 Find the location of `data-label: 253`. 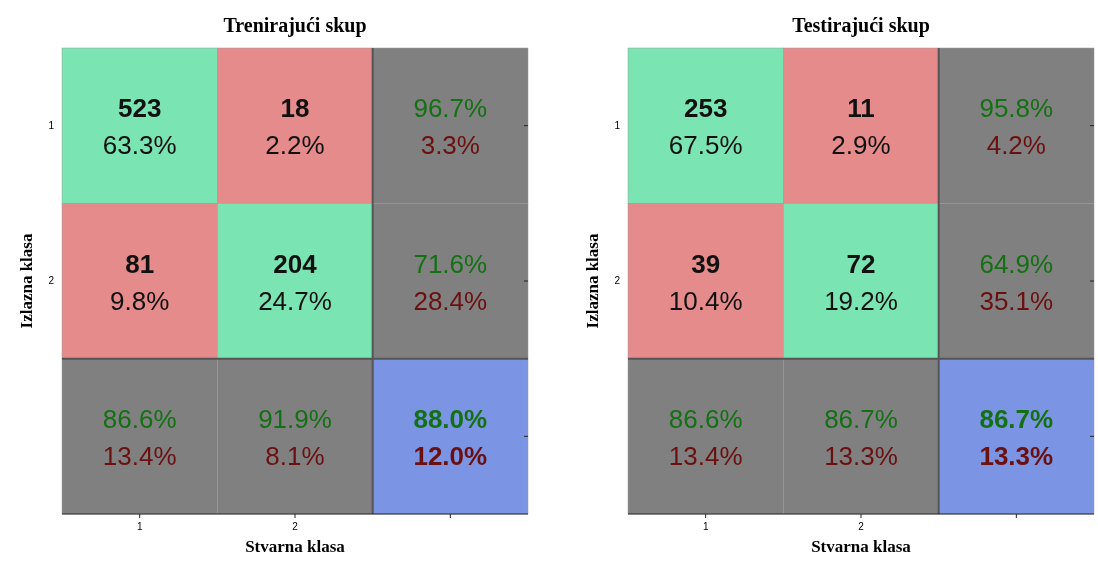

data-label: 253 is located at coordinates (705, 108).